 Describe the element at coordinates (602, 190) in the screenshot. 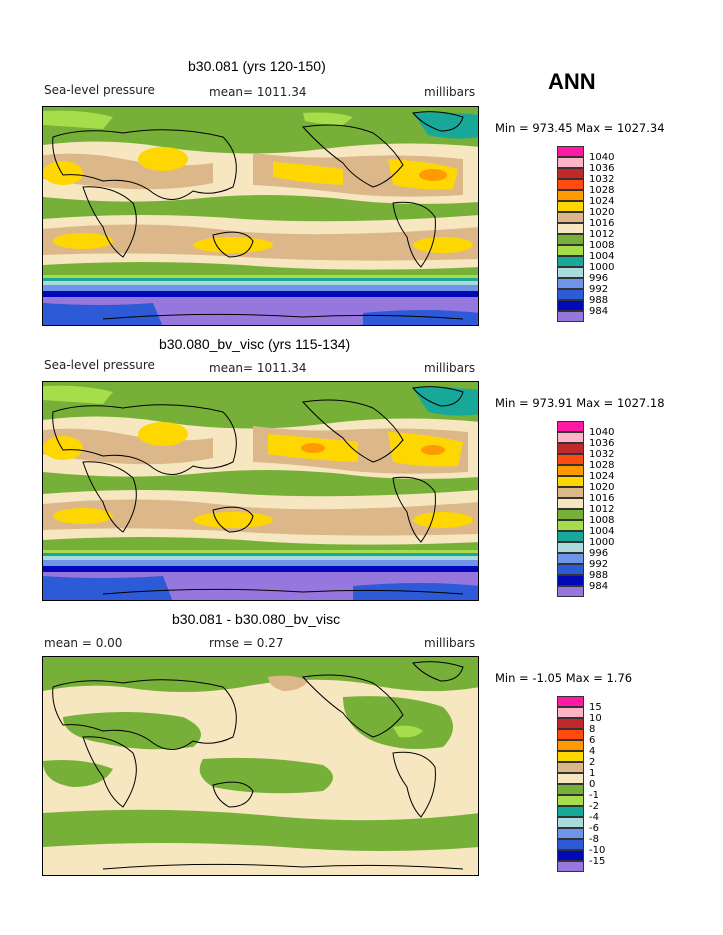

I see `panel1-level: 1028` at that location.